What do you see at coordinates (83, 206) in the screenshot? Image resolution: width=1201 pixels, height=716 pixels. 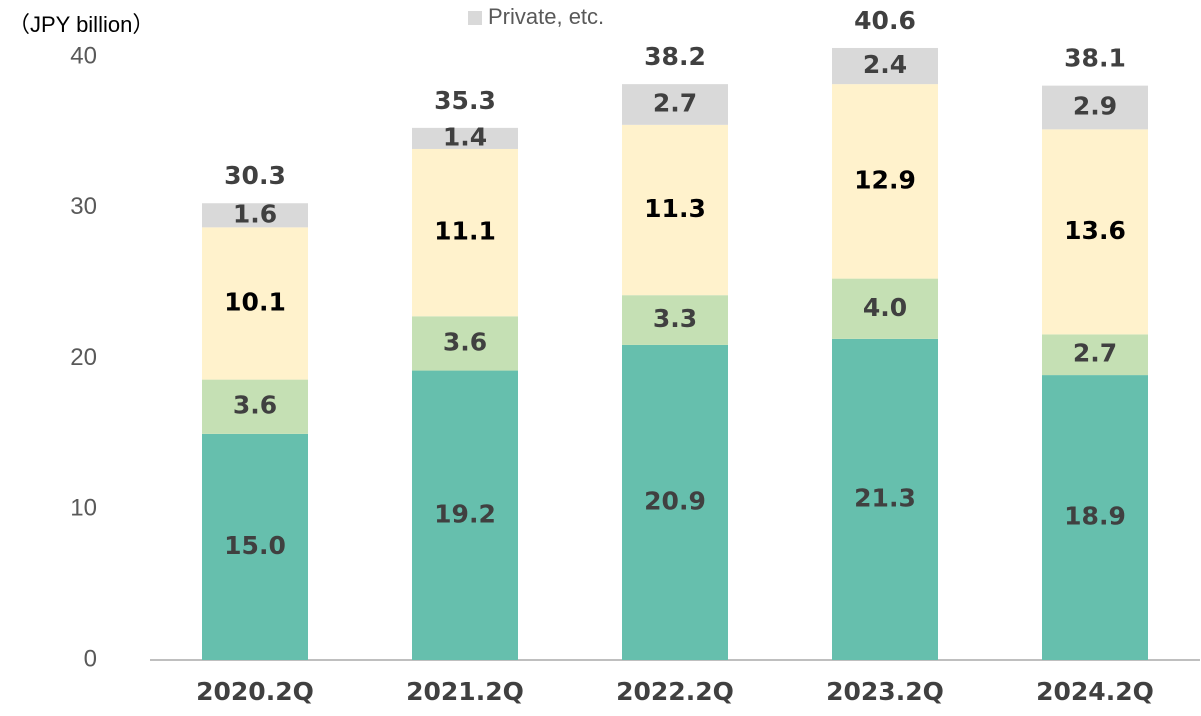 I see `y-tick-label: 30` at bounding box center [83, 206].